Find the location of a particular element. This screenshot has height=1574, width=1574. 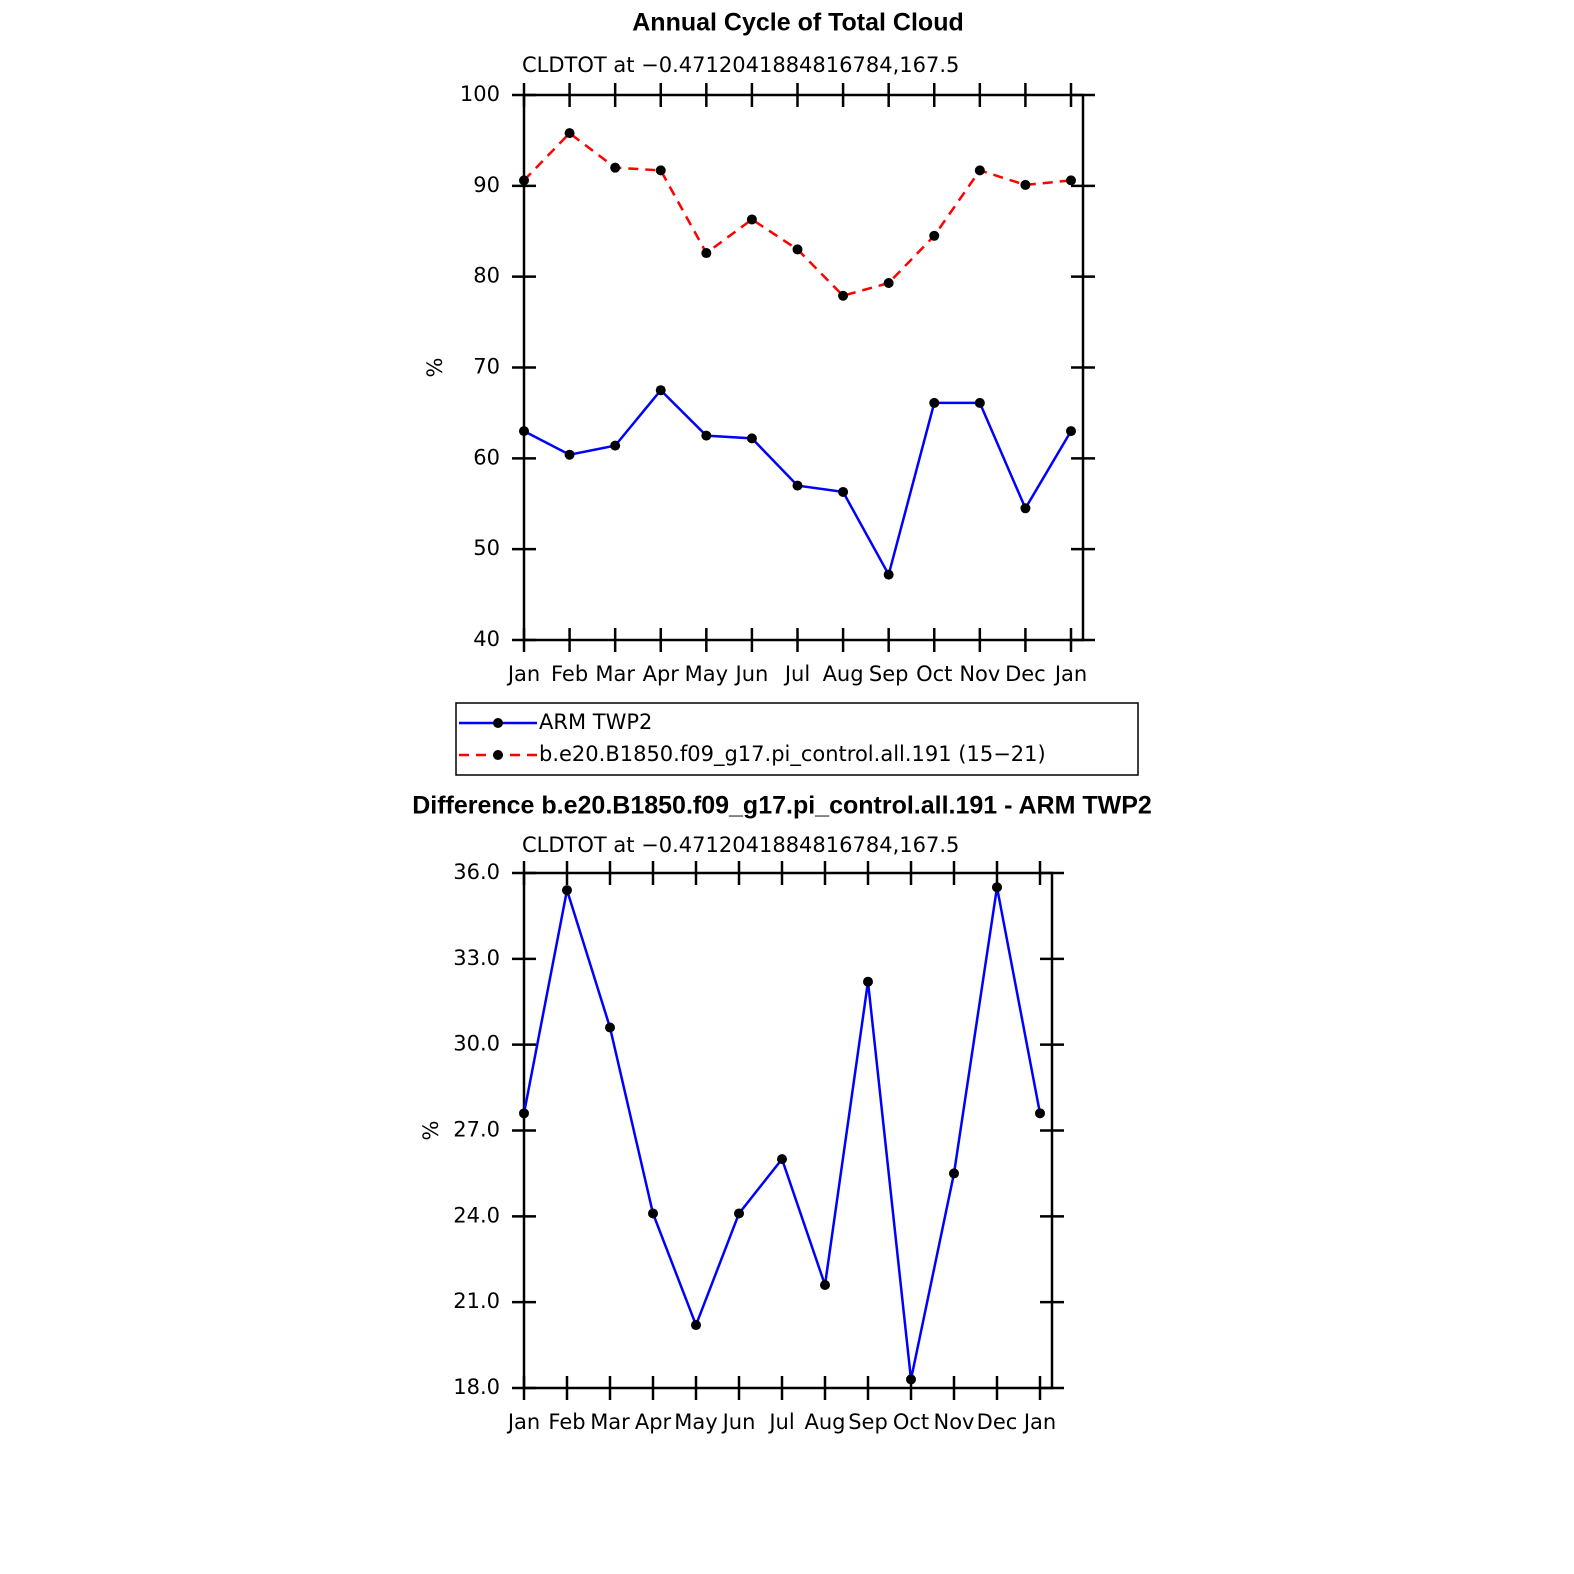

y-tick-label: 30.0 is located at coordinates (476, 1044).